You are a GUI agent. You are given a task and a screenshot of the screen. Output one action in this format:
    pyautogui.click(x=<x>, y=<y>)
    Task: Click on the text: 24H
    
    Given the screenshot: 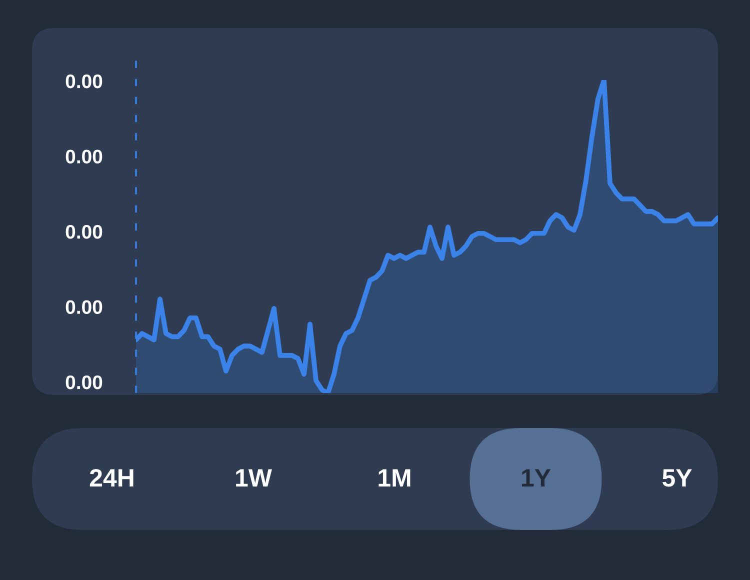 What is the action you would take?
    pyautogui.click(x=112, y=477)
    